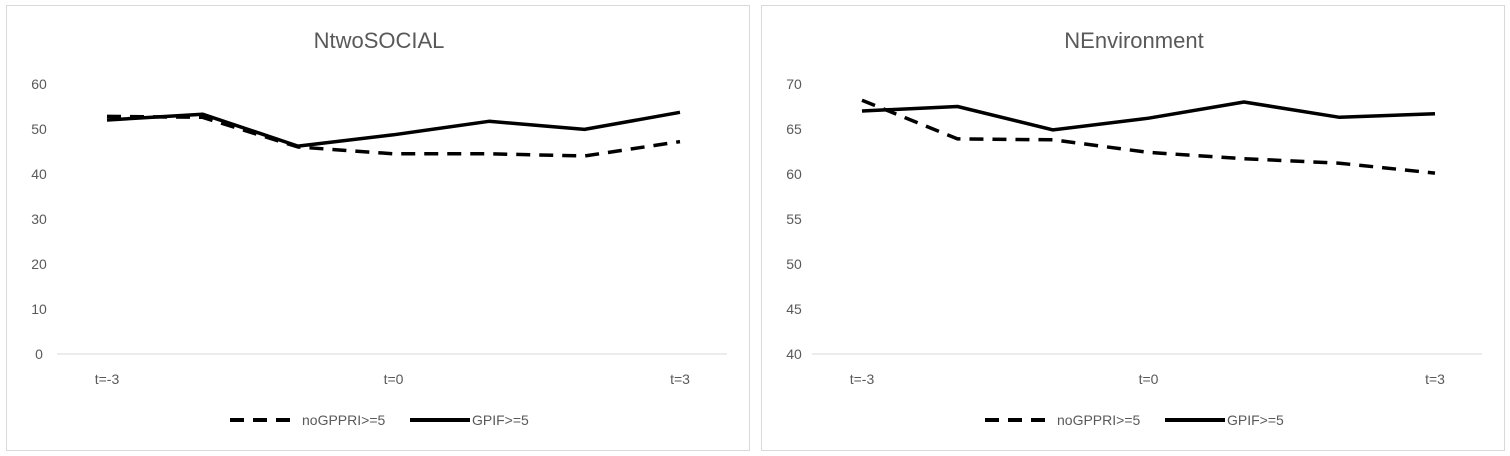 Image resolution: width=1510 pixels, height=456 pixels. Describe the element at coordinates (794, 219) in the screenshot. I see `y-tick-label: 55` at that location.